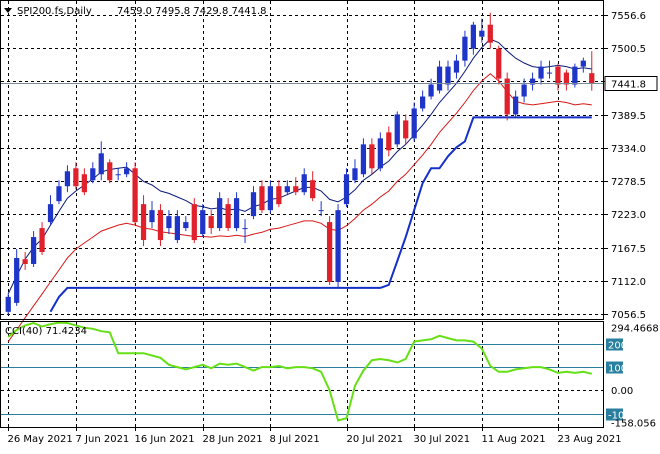 The height and width of the screenshot is (454, 660). What do you see at coordinates (375, 439) in the screenshot?
I see `x-tick-label: 20 Jul 2021` at bounding box center [375, 439].